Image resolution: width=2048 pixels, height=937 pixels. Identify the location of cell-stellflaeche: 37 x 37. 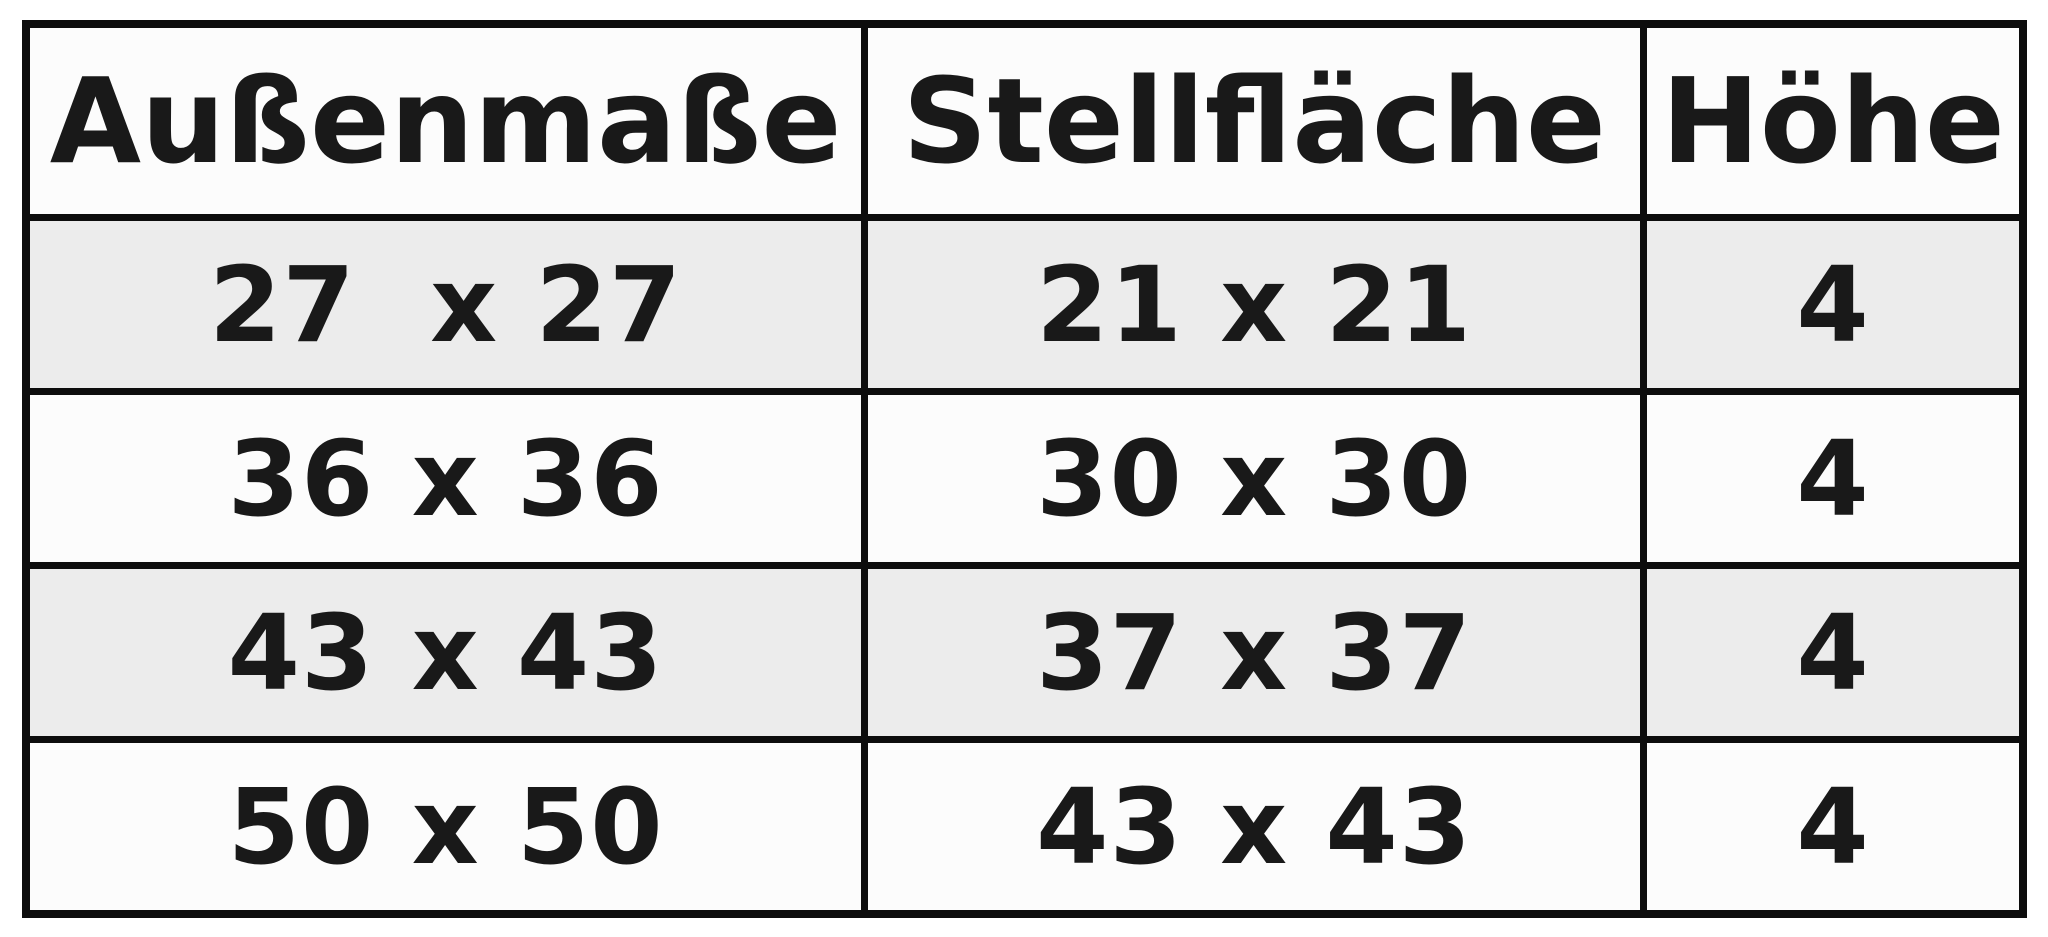
(1254, 652).